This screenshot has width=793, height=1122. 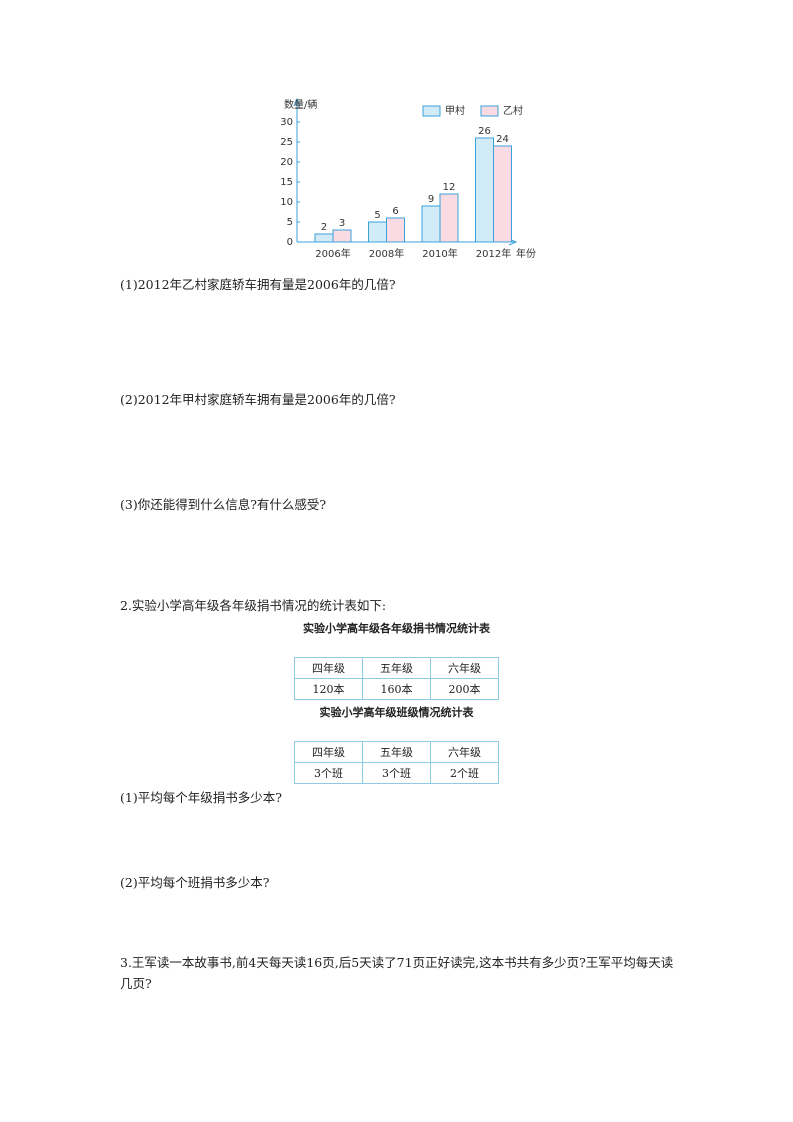 What do you see at coordinates (195, 882) in the screenshot?
I see `question: (2)平均每个班捐书多少本?` at bounding box center [195, 882].